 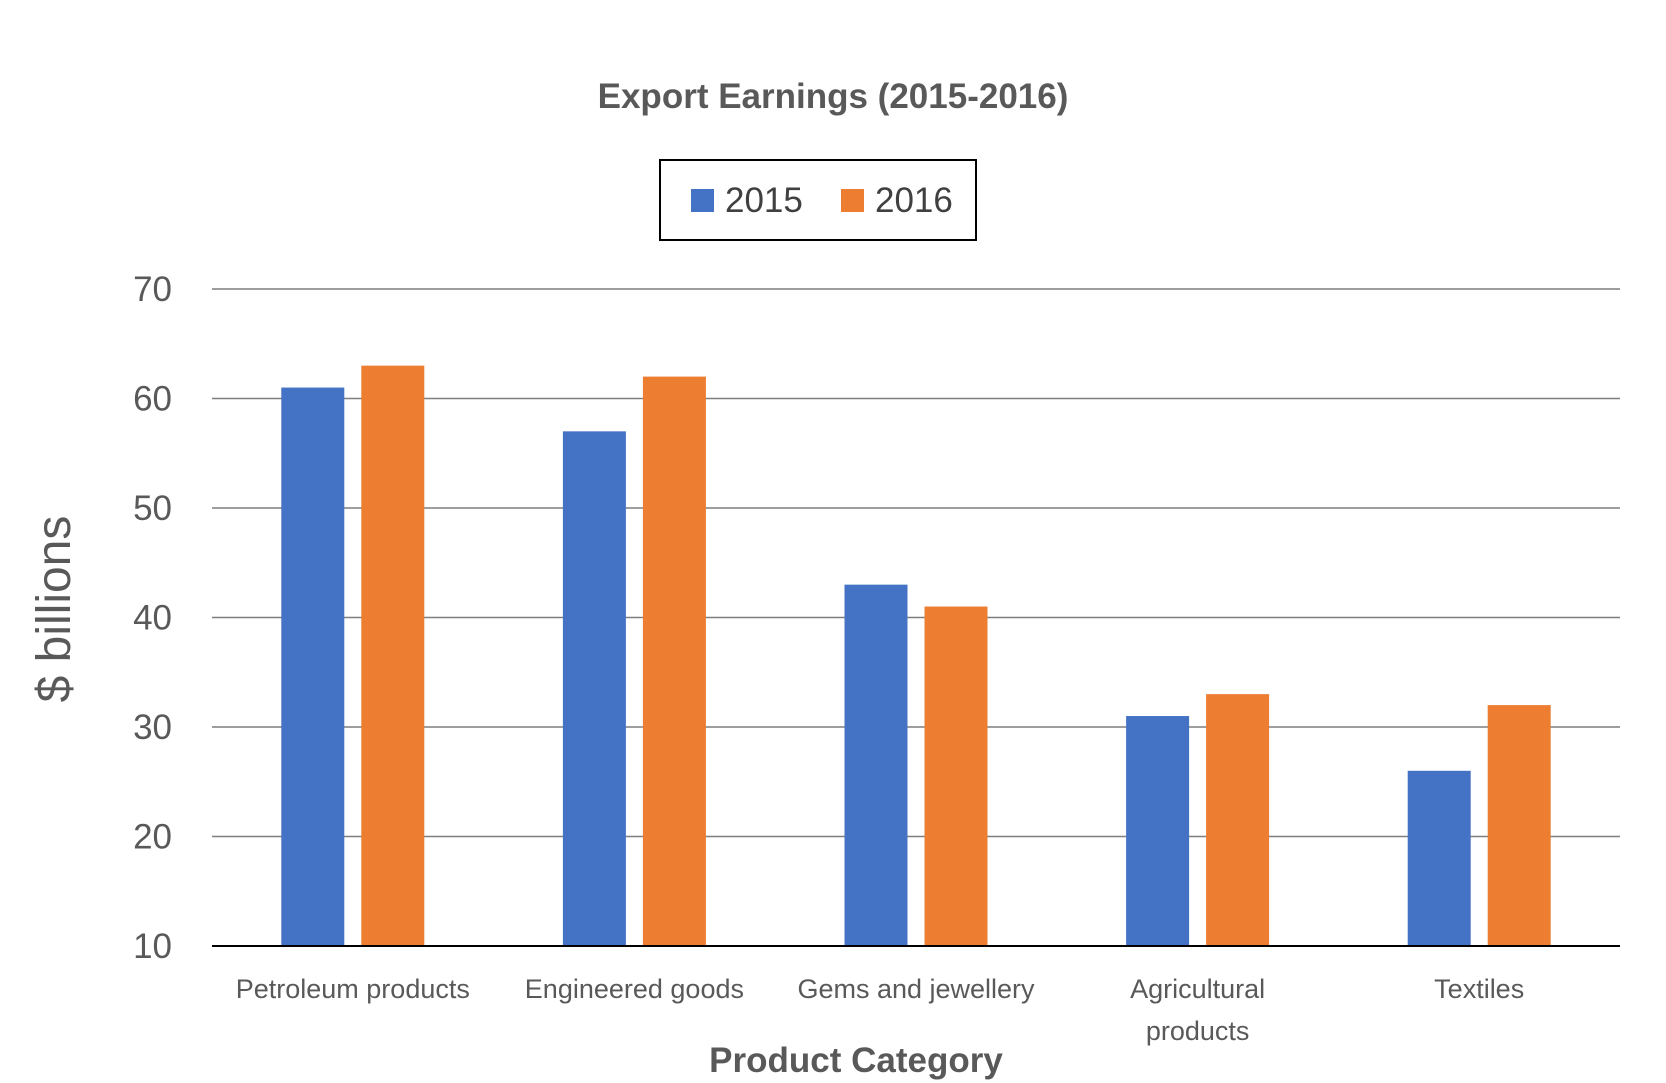 What do you see at coordinates (152, 946) in the screenshot?
I see `y-tick-label: 10` at bounding box center [152, 946].